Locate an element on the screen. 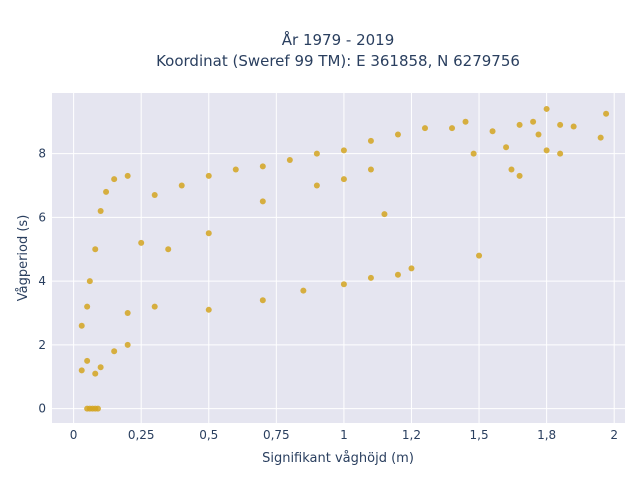  x-tick-label: 1,8 is located at coordinates (546, 435).